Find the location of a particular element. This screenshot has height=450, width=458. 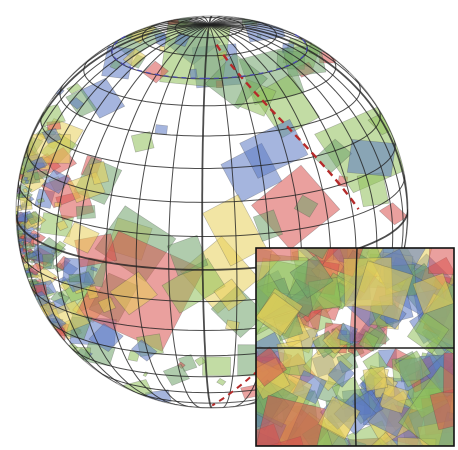

inset-vertical-axis is located at coordinates (356, 347).